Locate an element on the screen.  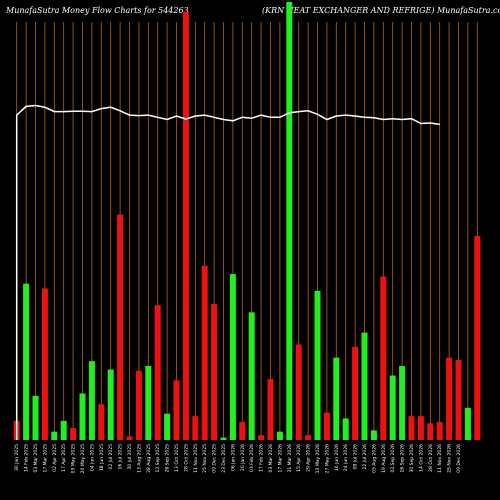
x-tick-label: 29 Apr 2026 is located at coordinates (309, 458).